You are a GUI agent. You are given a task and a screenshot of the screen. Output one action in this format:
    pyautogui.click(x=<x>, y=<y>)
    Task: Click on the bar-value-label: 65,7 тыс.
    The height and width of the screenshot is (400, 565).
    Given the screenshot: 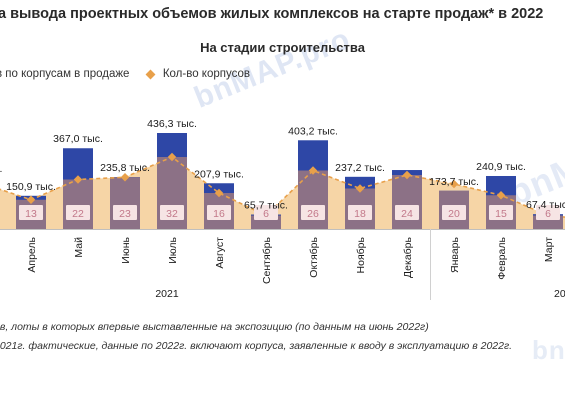 What is the action you would take?
    pyautogui.click(x=266, y=206)
    